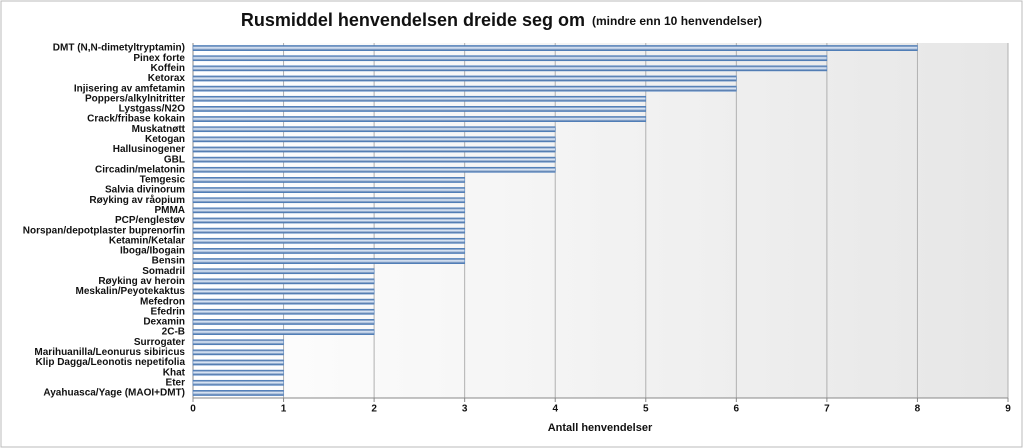 This screenshot has height=448, width=1023. What do you see at coordinates (162, 301) in the screenshot?
I see `y-tick-label: Mefedron` at bounding box center [162, 301].